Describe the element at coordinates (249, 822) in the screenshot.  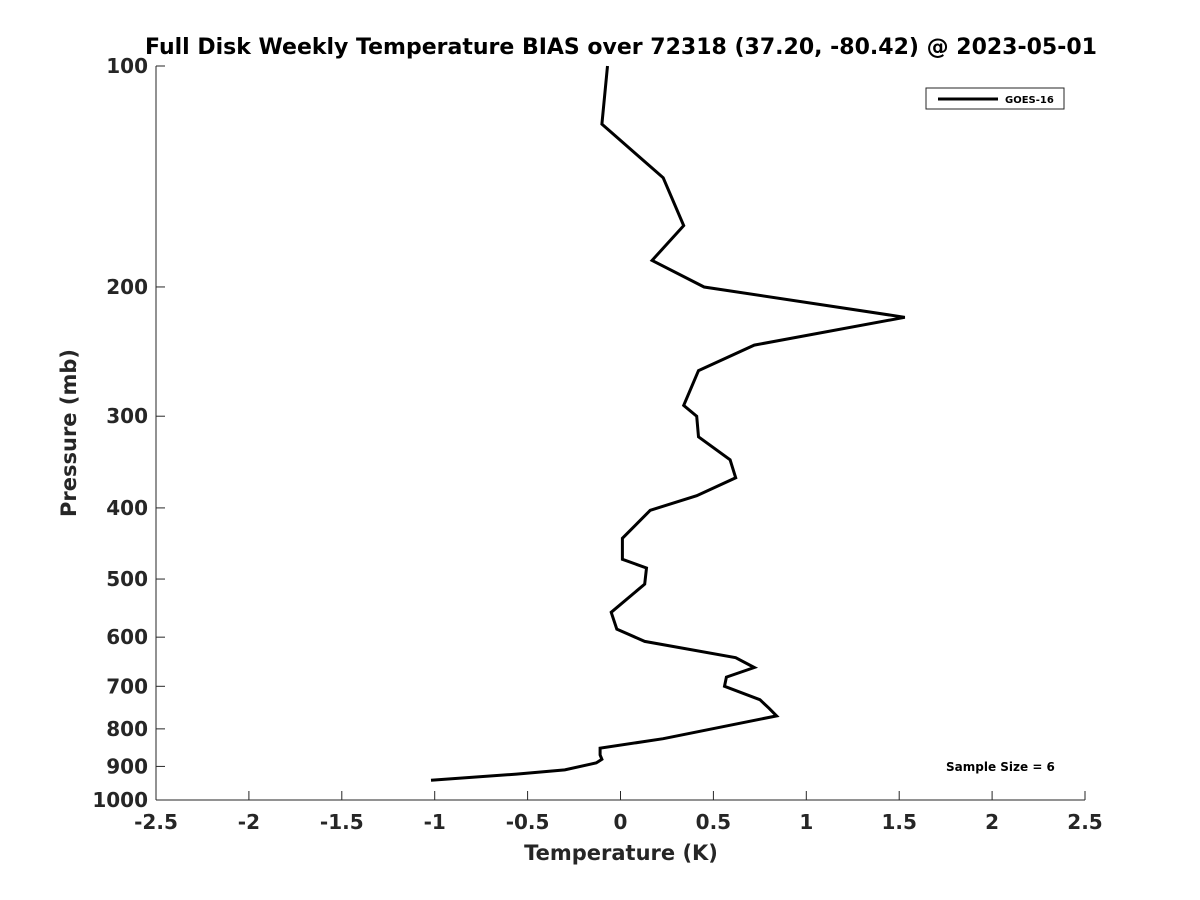
I see `x-tick-label: -2` at that location.